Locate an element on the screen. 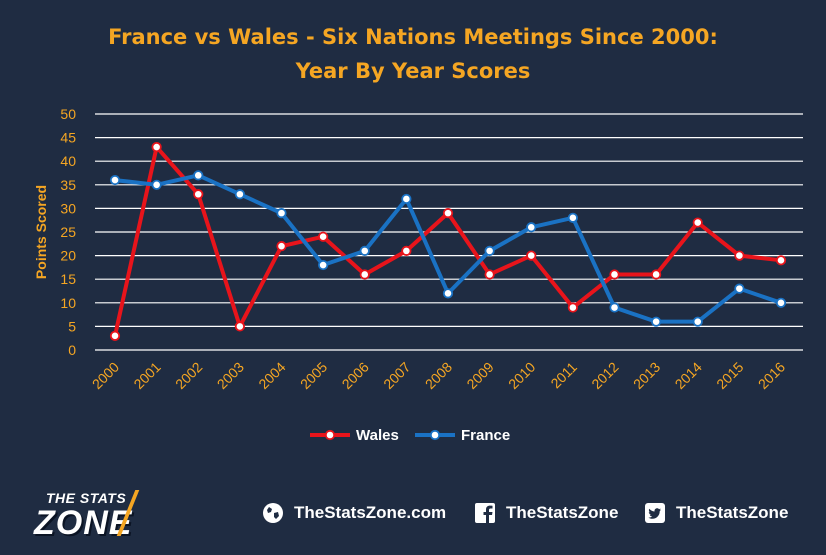  legend: Wales France is located at coordinates (410, 435).